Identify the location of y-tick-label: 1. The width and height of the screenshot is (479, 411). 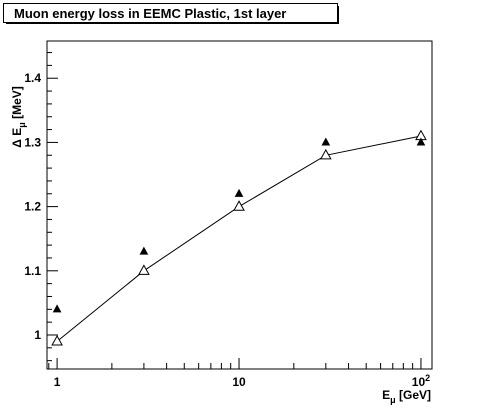
(37, 335).